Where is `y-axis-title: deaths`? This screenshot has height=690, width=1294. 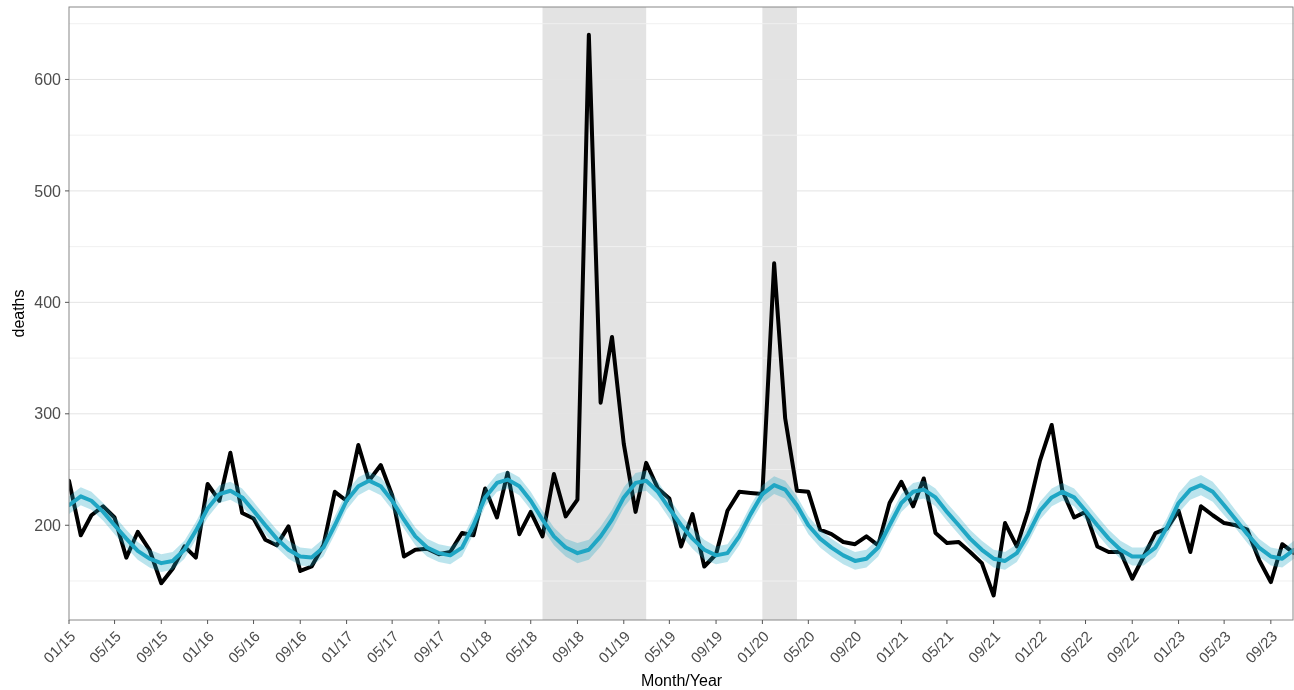 y-axis-title: deaths is located at coordinates (18, 313).